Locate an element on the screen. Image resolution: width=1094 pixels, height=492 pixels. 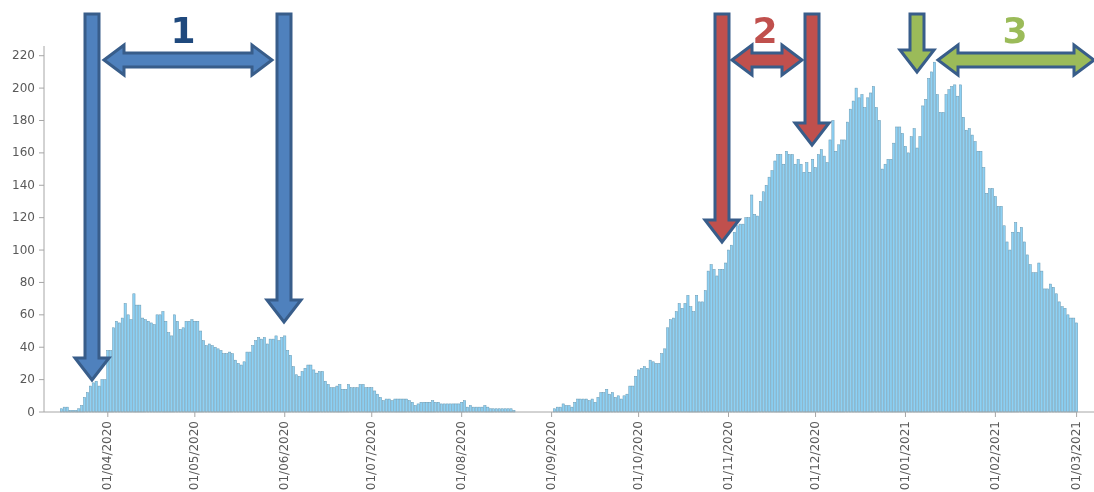
annotation: 2 is located at coordinates (765, 30).